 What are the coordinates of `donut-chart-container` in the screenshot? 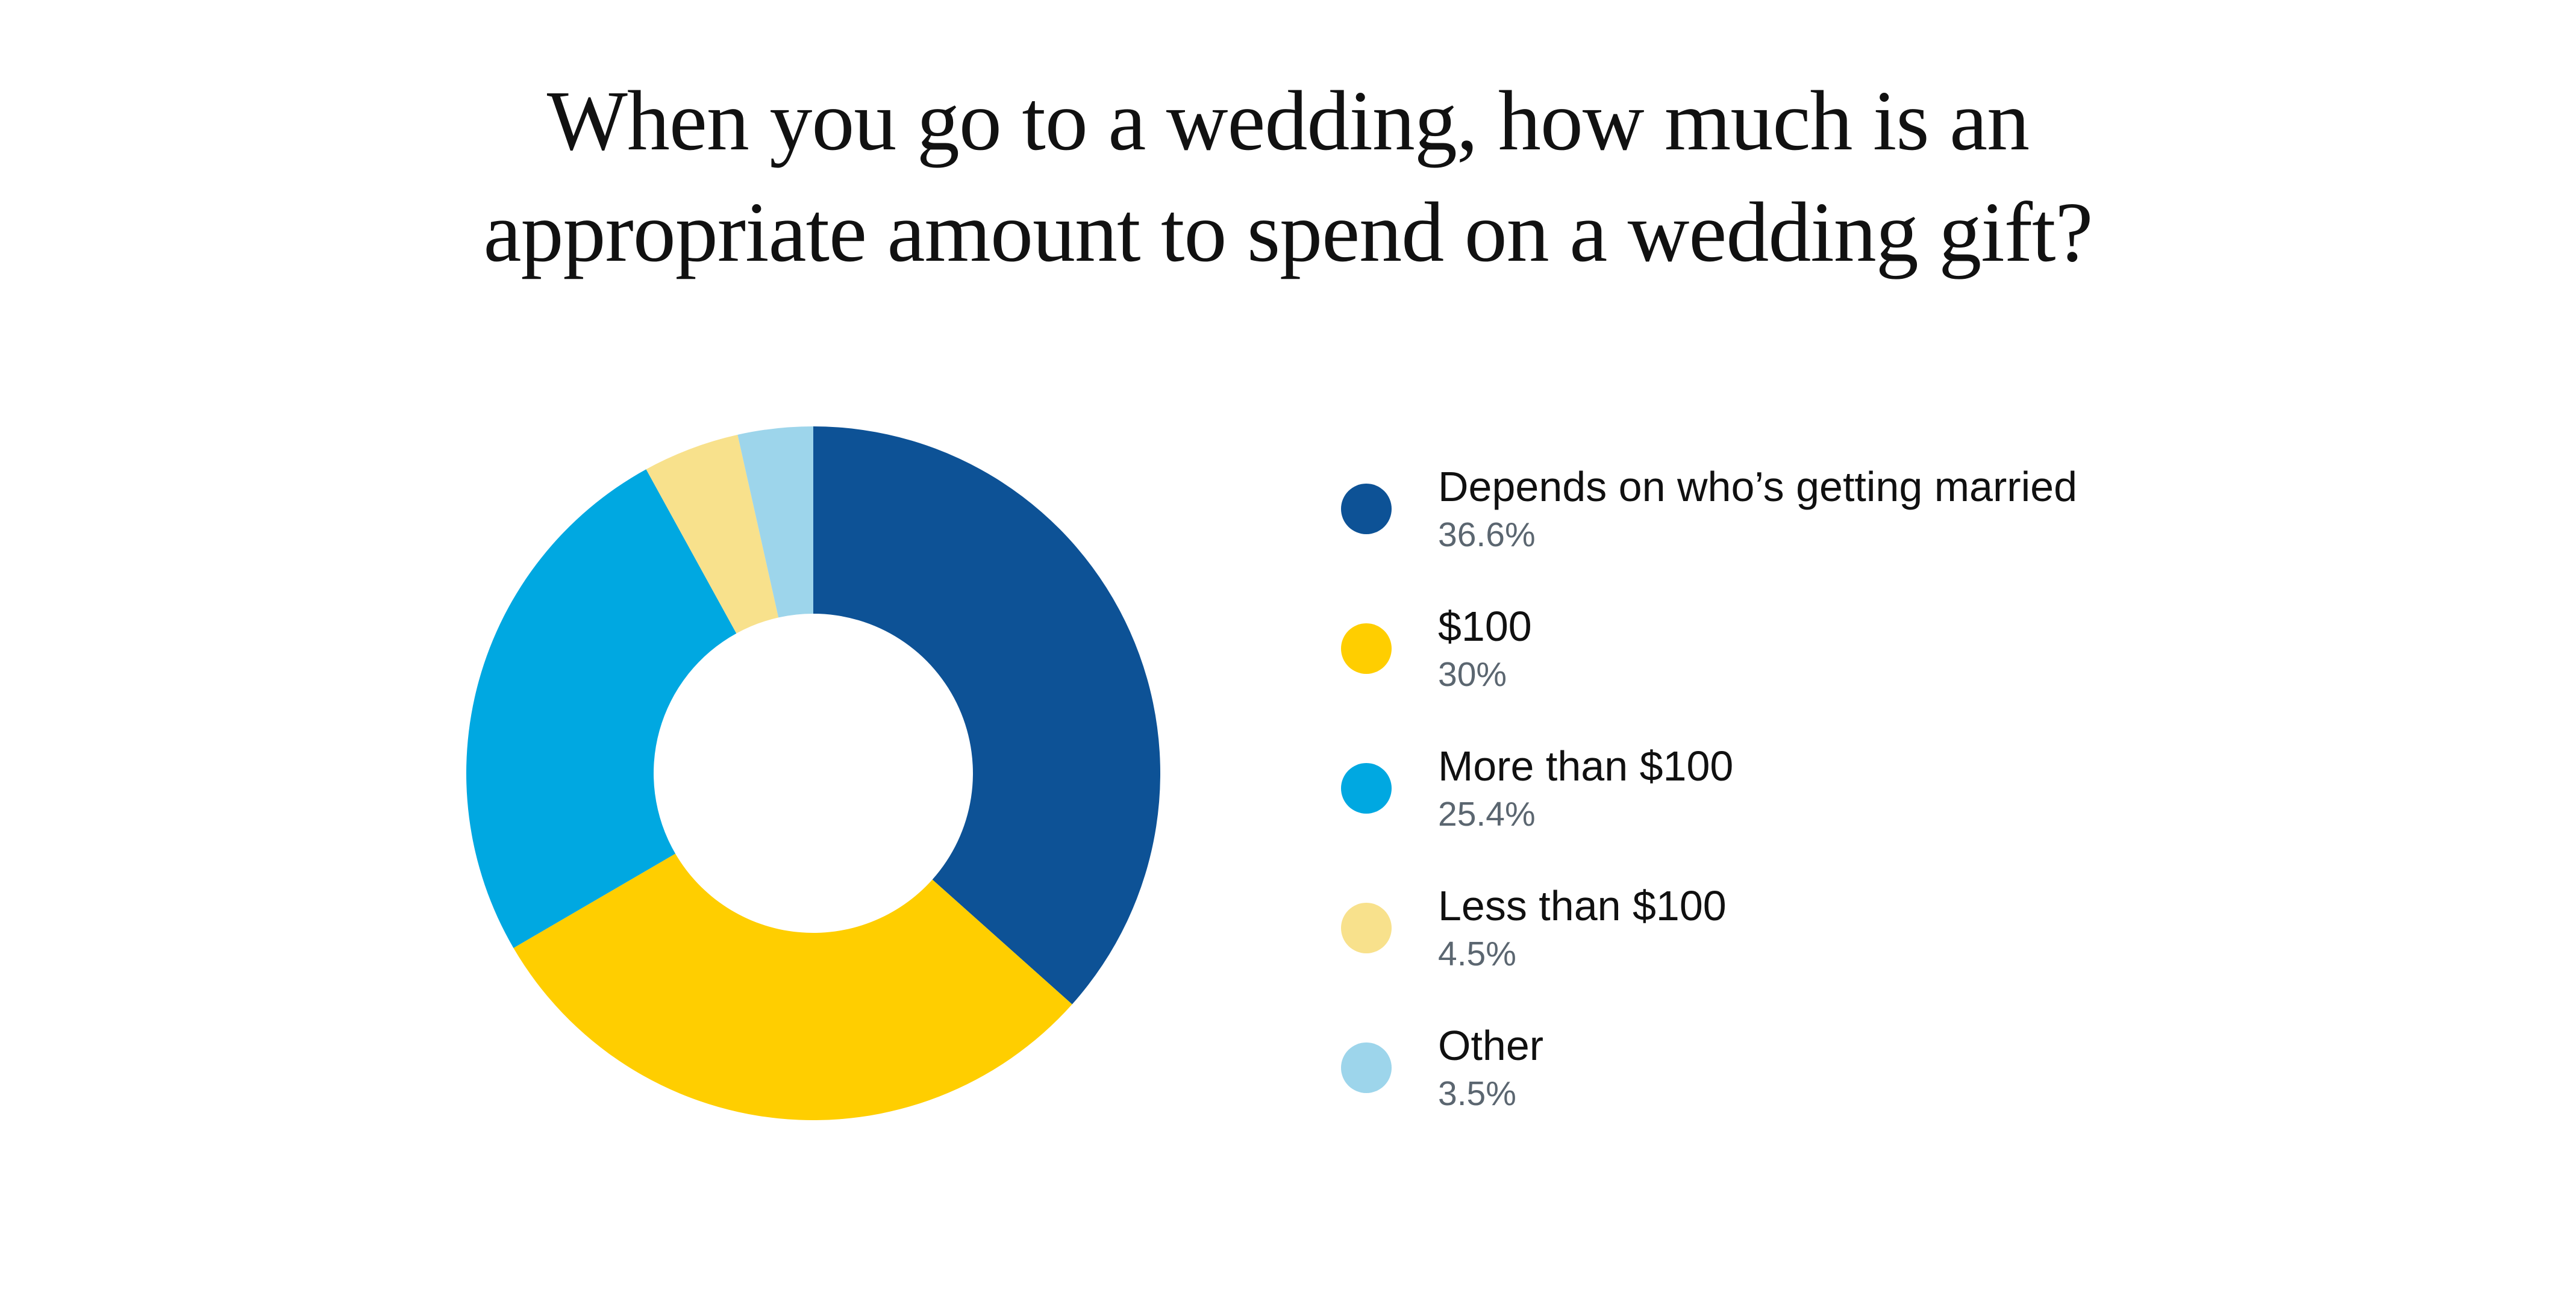 It's located at (813, 773).